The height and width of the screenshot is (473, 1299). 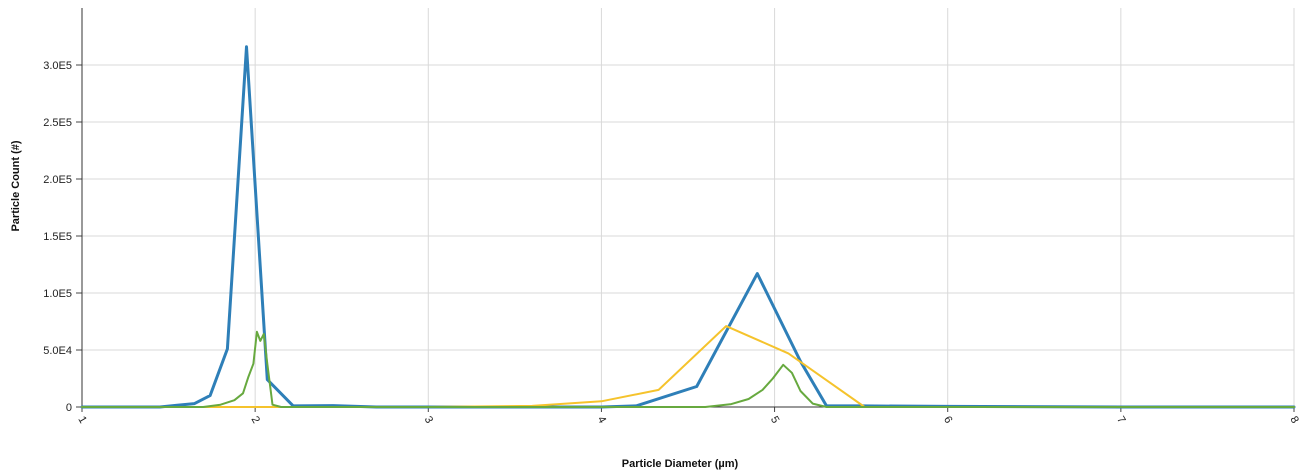 I want to click on y-tick-label: 1.5E5, so click(x=57, y=237).